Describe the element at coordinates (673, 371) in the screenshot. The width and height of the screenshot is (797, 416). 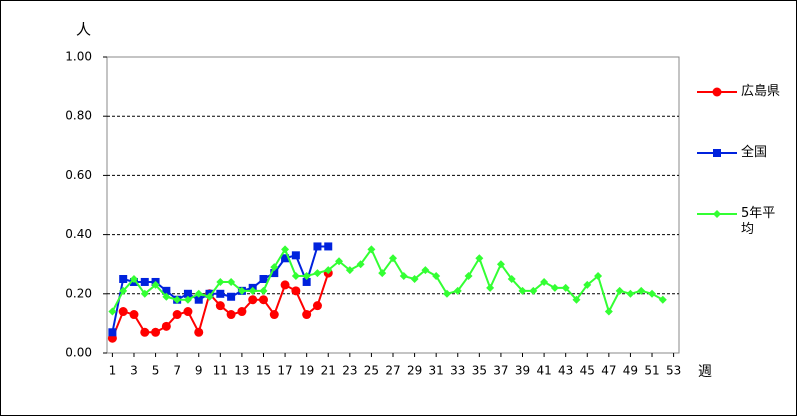
I see `x-tick-label: 53` at that location.